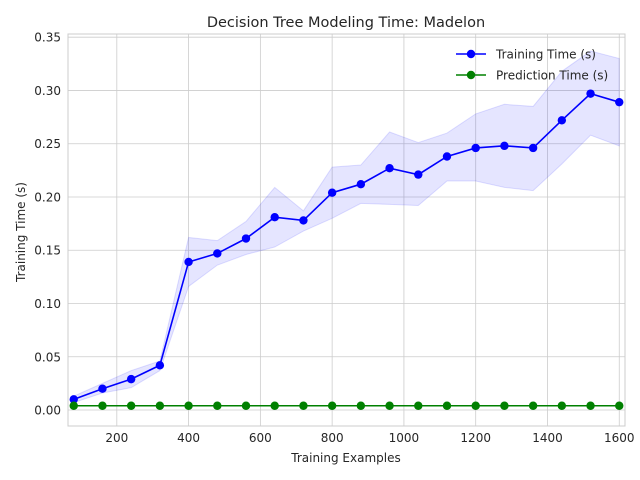 The image size is (640, 480). I want to click on y-tick-label: 0.25, so click(47, 144).